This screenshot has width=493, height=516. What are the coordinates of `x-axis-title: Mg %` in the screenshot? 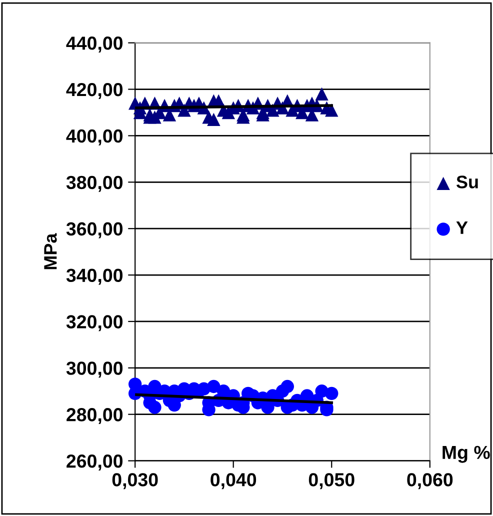 It's located at (466, 454).